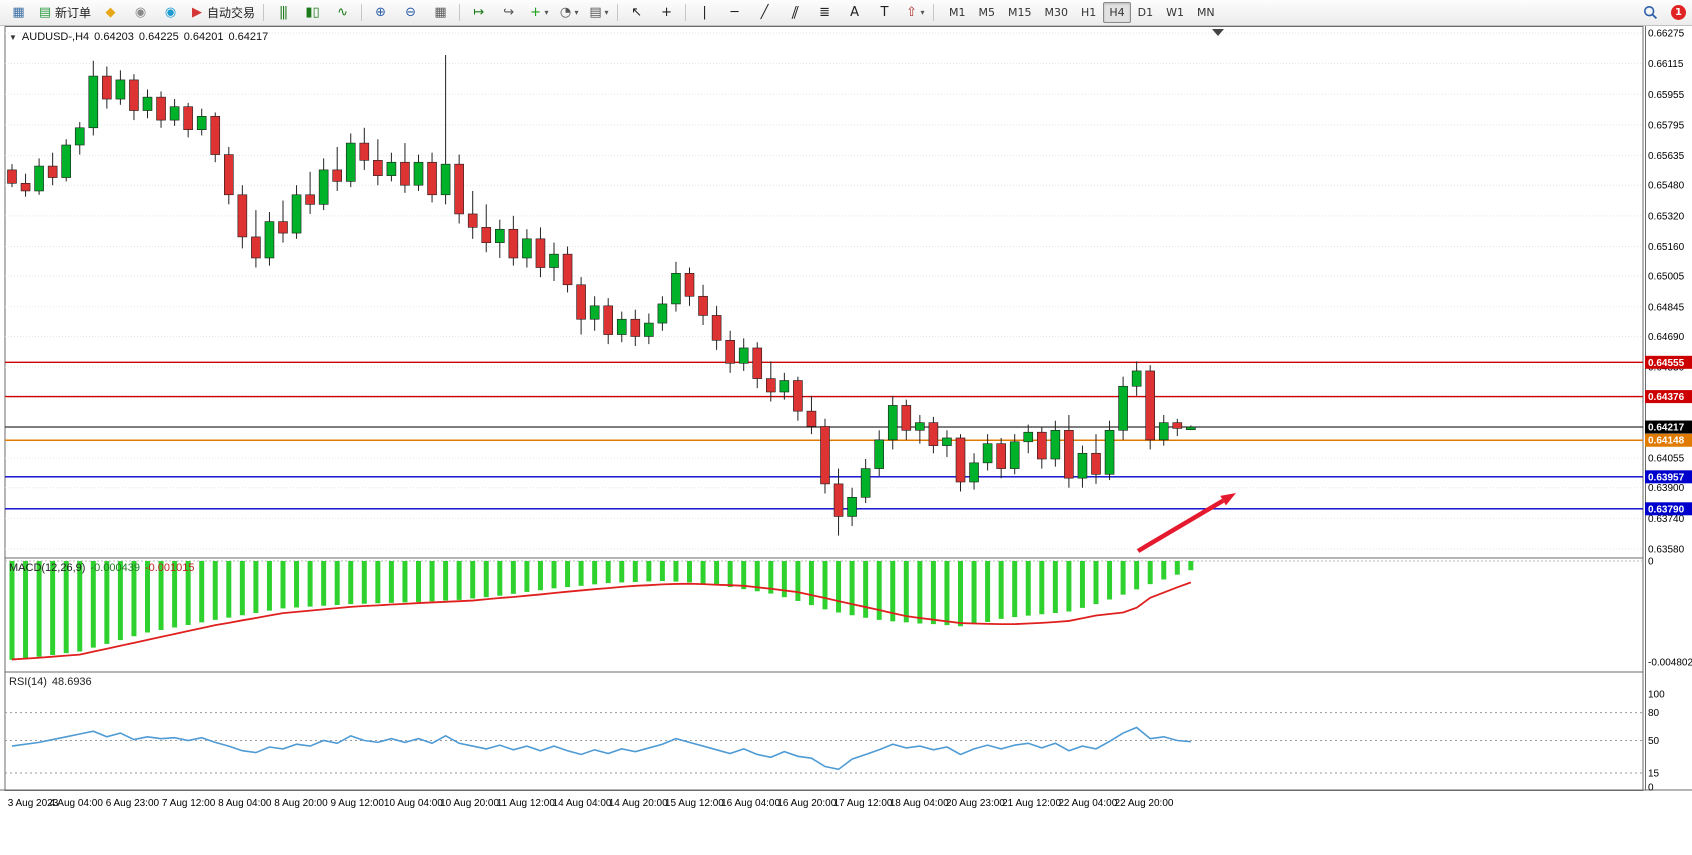  What do you see at coordinates (704, 12) in the screenshot?
I see `vertical-line-button: |` at bounding box center [704, 12].